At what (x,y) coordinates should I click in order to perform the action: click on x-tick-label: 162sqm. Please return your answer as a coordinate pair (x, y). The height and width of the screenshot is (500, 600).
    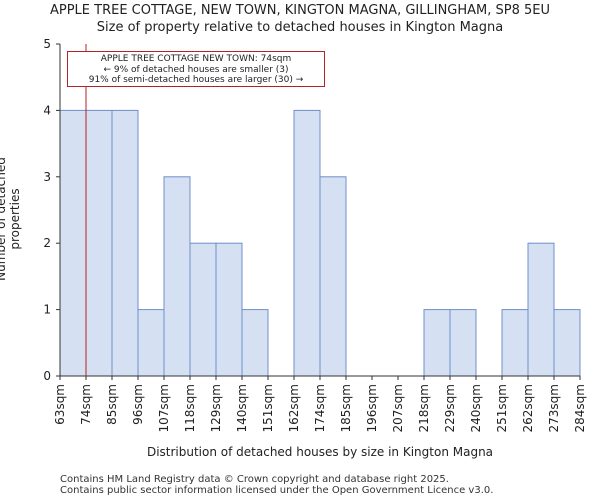
    Looking at the image, I should click on (294, 408).